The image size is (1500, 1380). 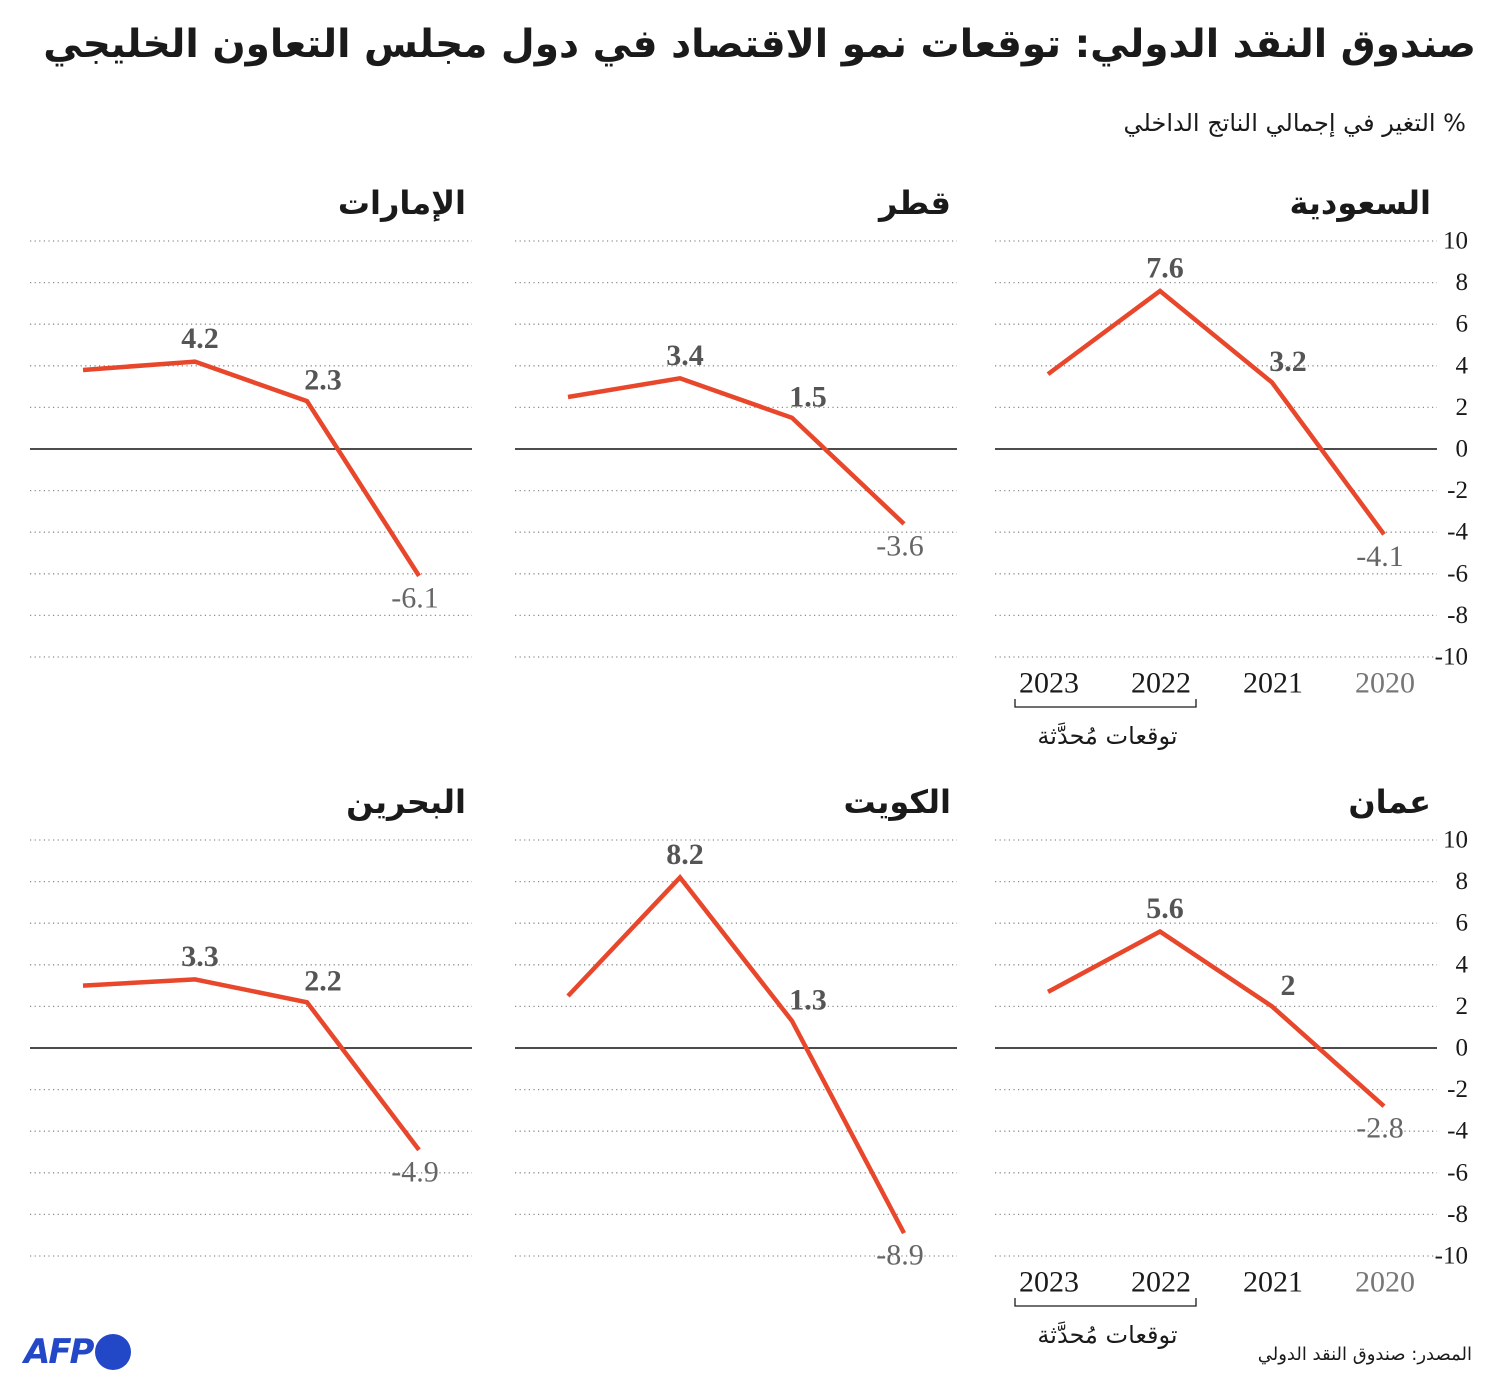 What do you see at coordinates (1165, 908) in the screenshot?
I see `data-label: 5.6` at bounding box center [1165, 908].